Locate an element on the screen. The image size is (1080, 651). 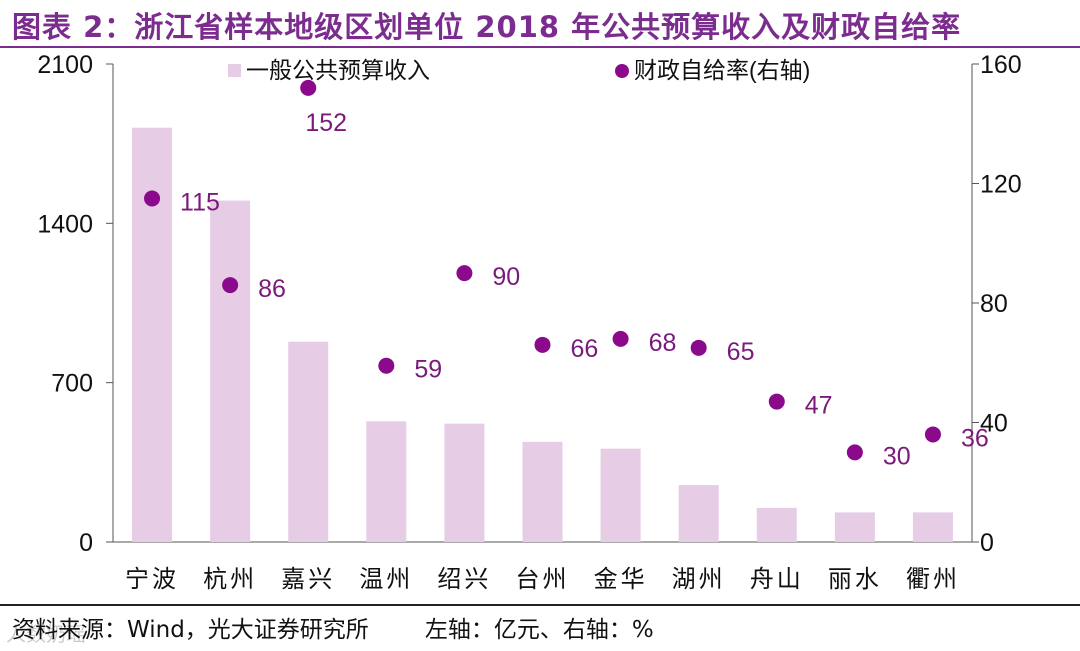
data-label: 59 is located at coordinates (428, 370).